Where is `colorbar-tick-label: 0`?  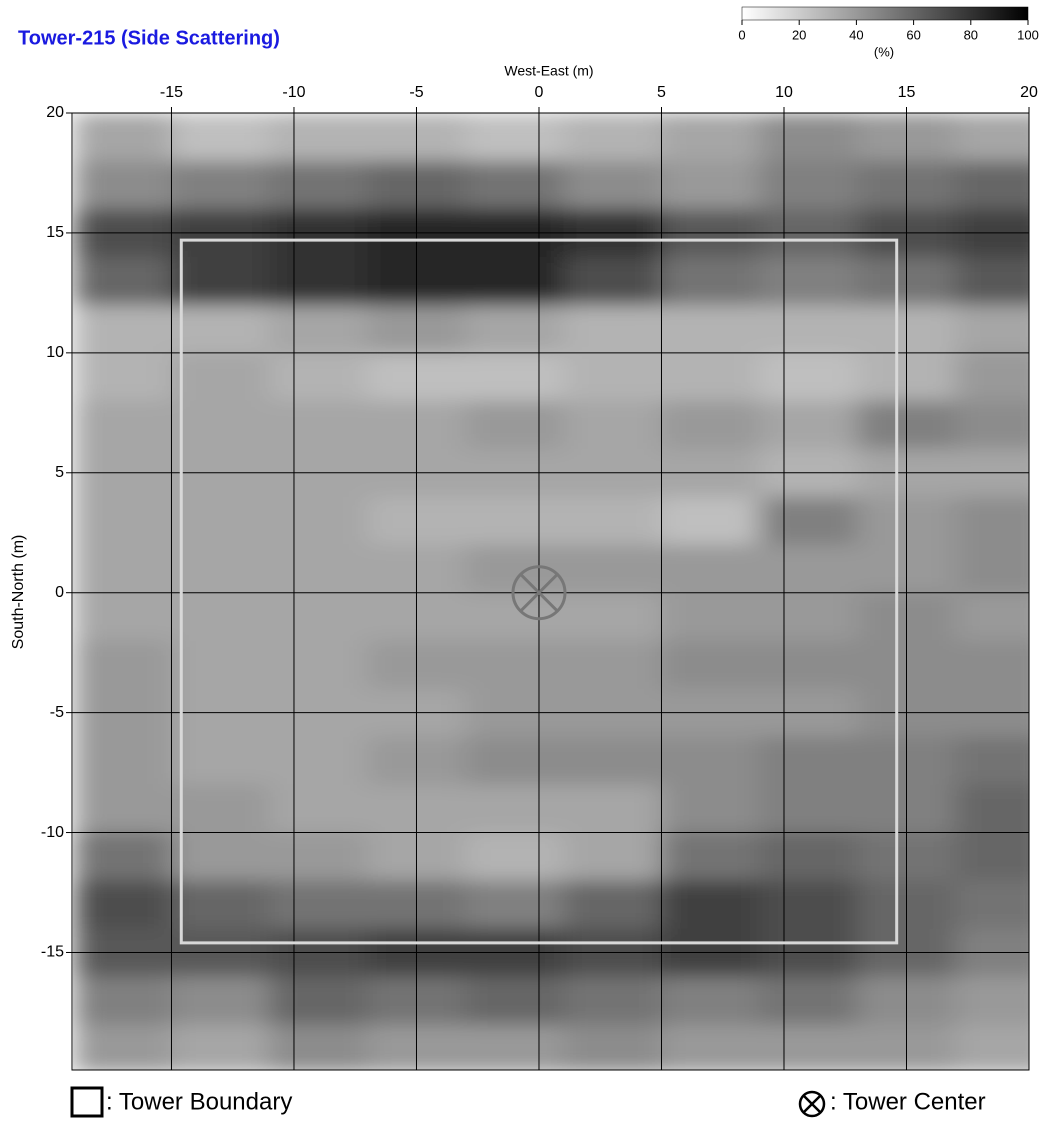
colorbar-tick-label: 0 is located at coordinates (741, 34).